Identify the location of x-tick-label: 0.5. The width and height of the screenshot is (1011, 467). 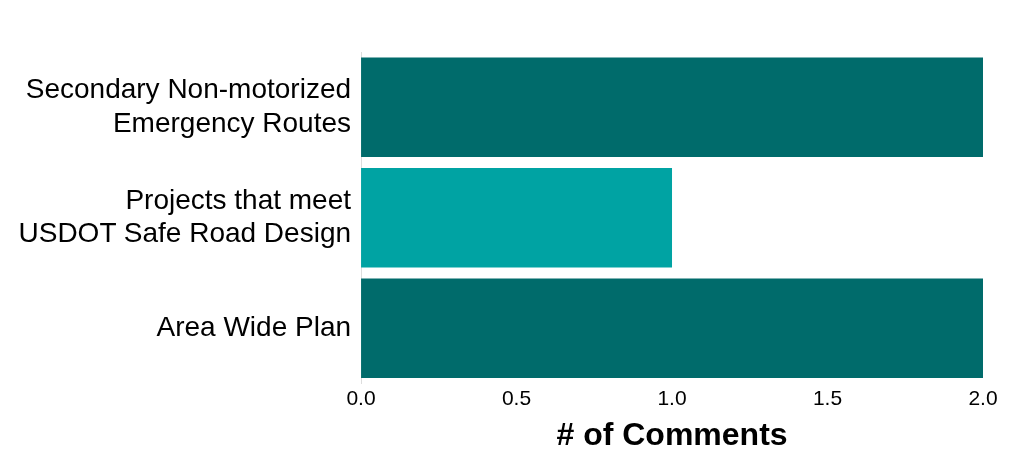
(516, 397).